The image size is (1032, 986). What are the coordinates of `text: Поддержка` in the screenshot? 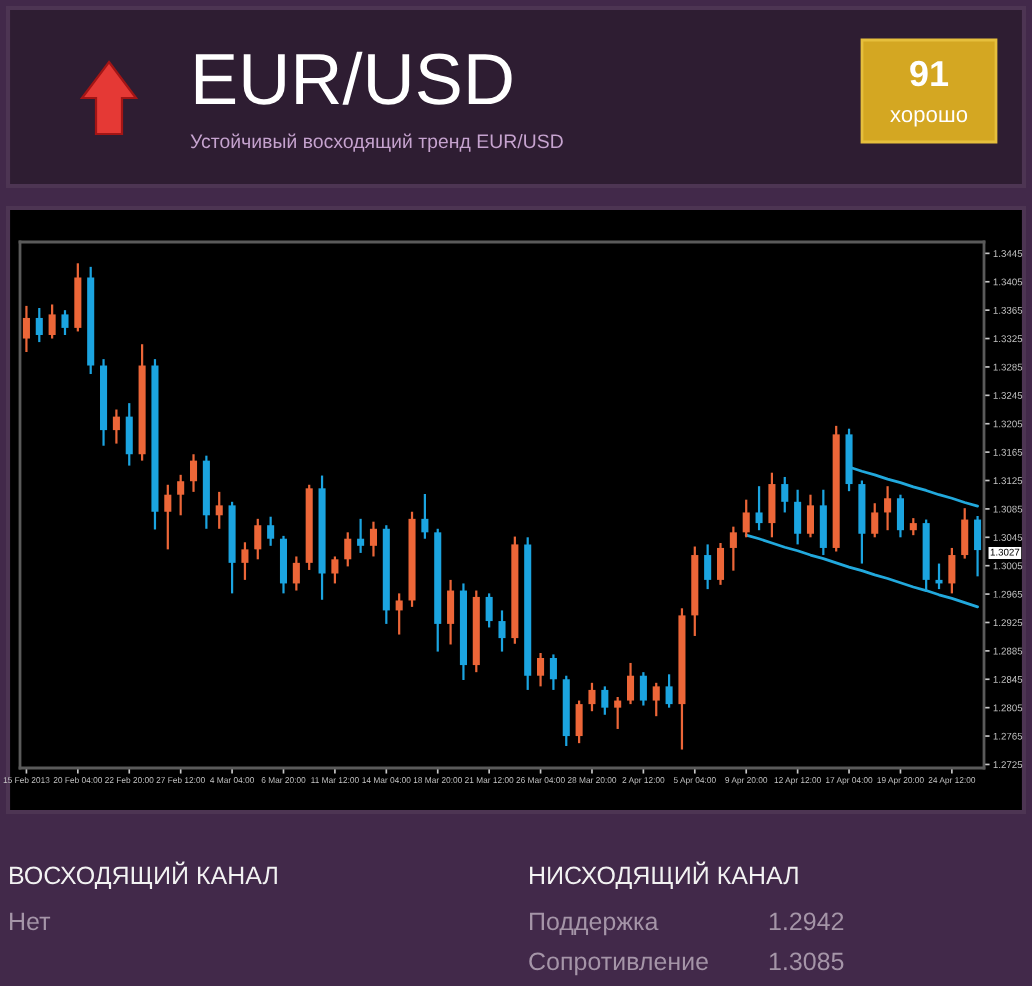 It's located at (594, 924).